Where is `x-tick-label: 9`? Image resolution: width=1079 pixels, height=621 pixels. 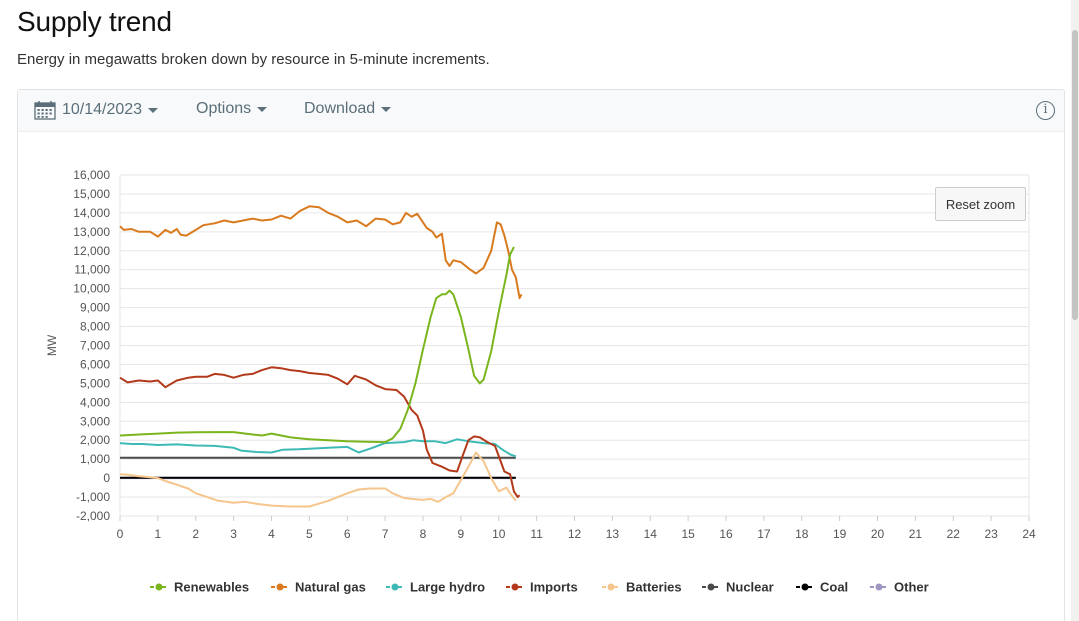 x-tick-label: 9 is located at coordinates (461, 534).